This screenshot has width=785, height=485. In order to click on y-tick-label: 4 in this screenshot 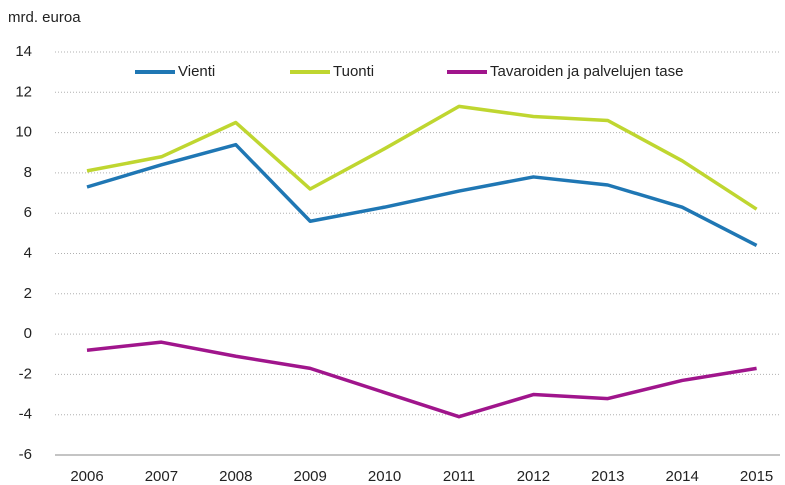, I will do `click(28, 252)`.